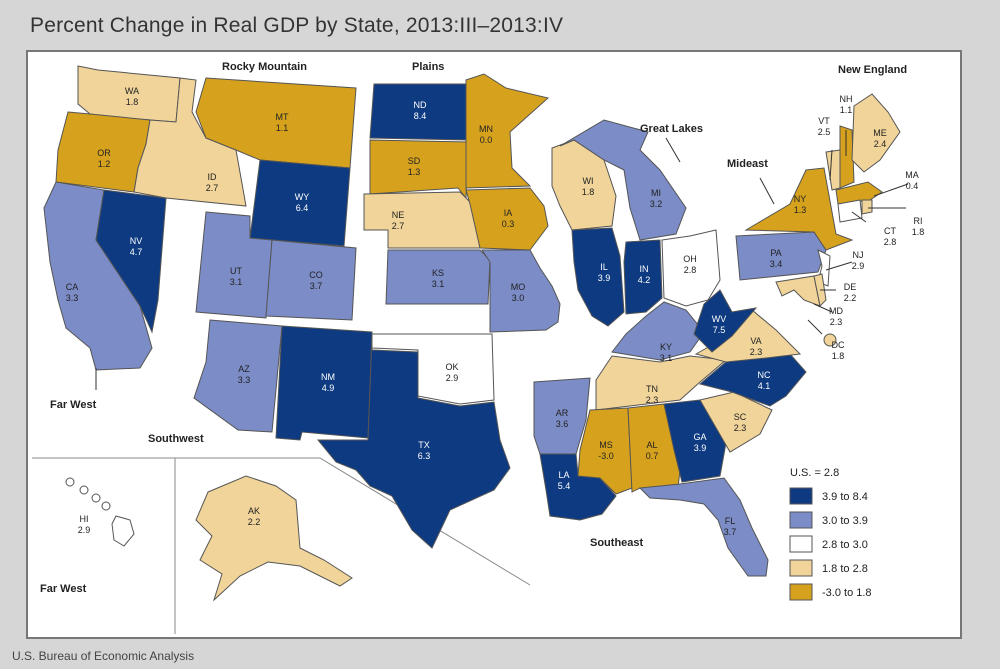 Image resolution: width=1000 pixels, height=669 pixels. I want to click on state-label-ut: UT, so click(236, 271).